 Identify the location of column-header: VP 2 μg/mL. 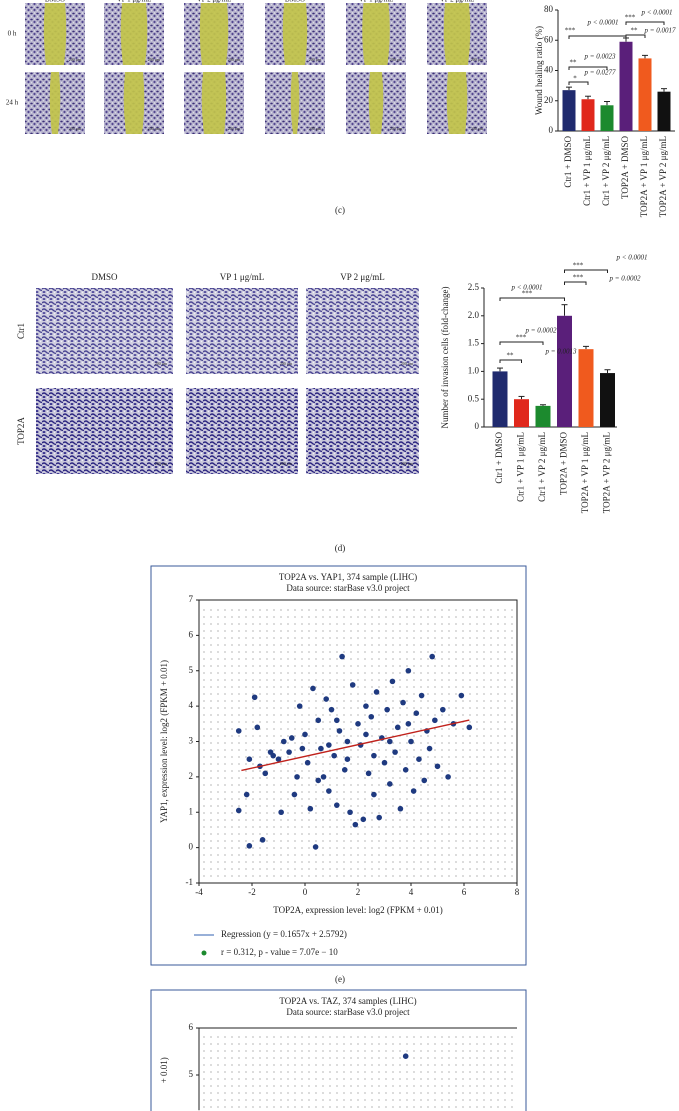
(362, 277).